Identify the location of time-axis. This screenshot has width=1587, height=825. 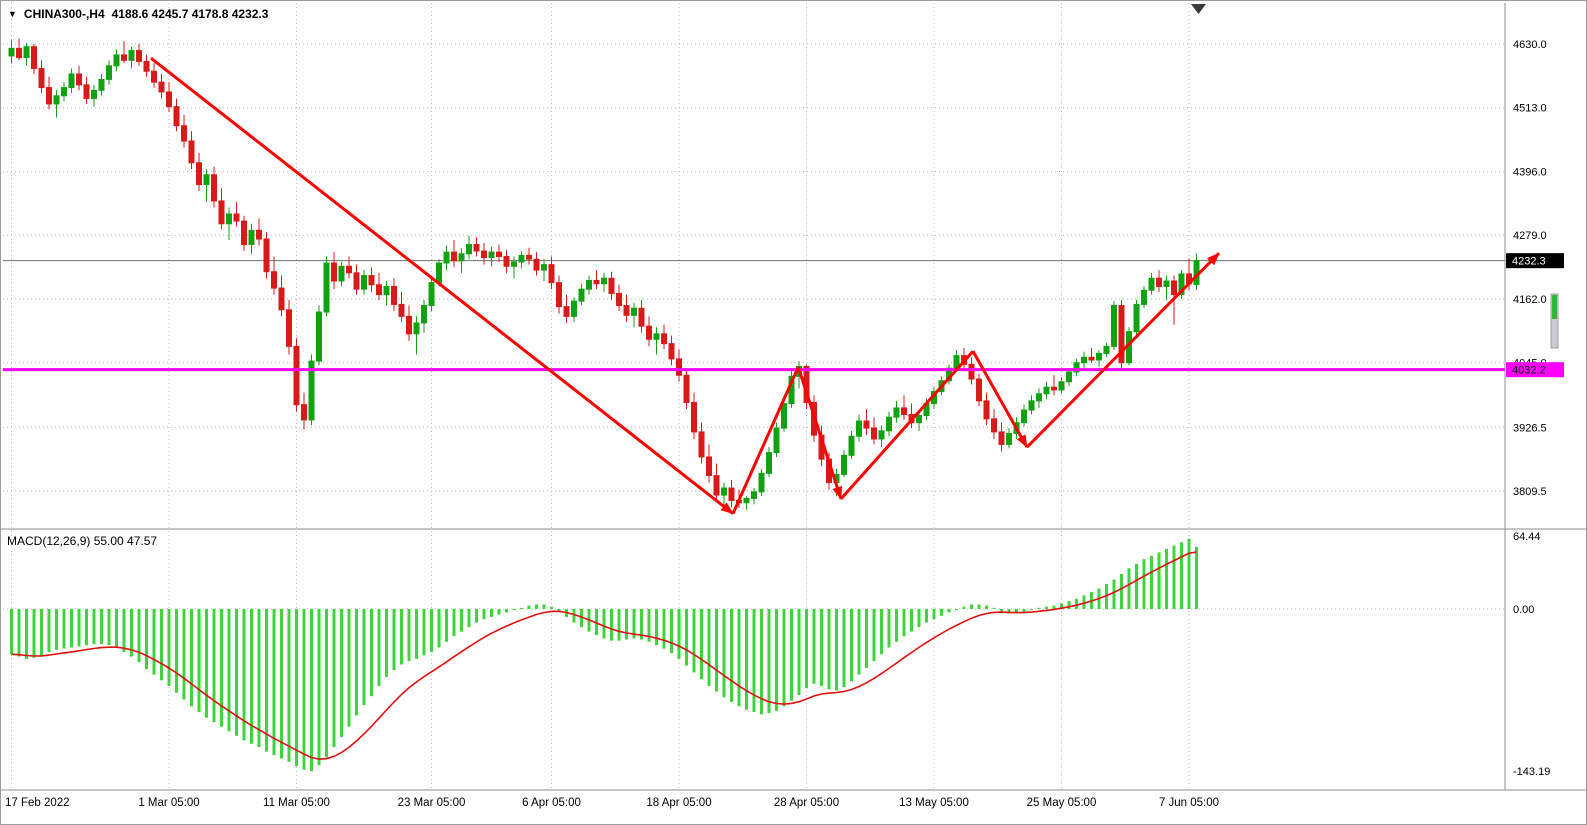
(794, 807).